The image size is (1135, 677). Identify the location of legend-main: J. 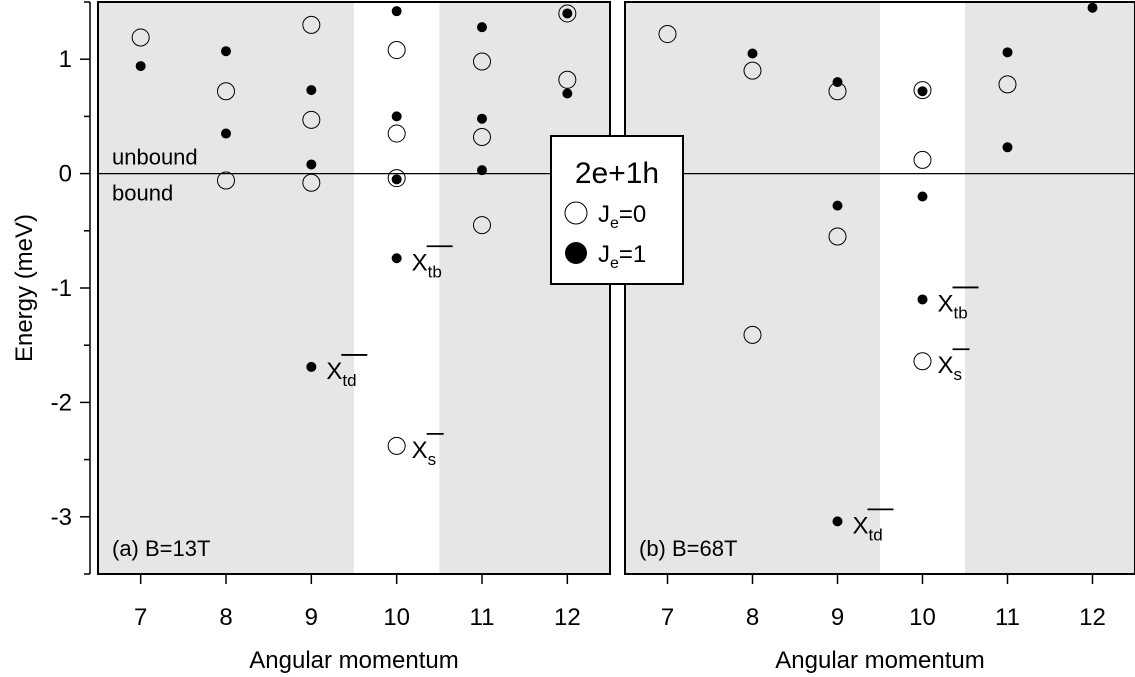
(604, 254).